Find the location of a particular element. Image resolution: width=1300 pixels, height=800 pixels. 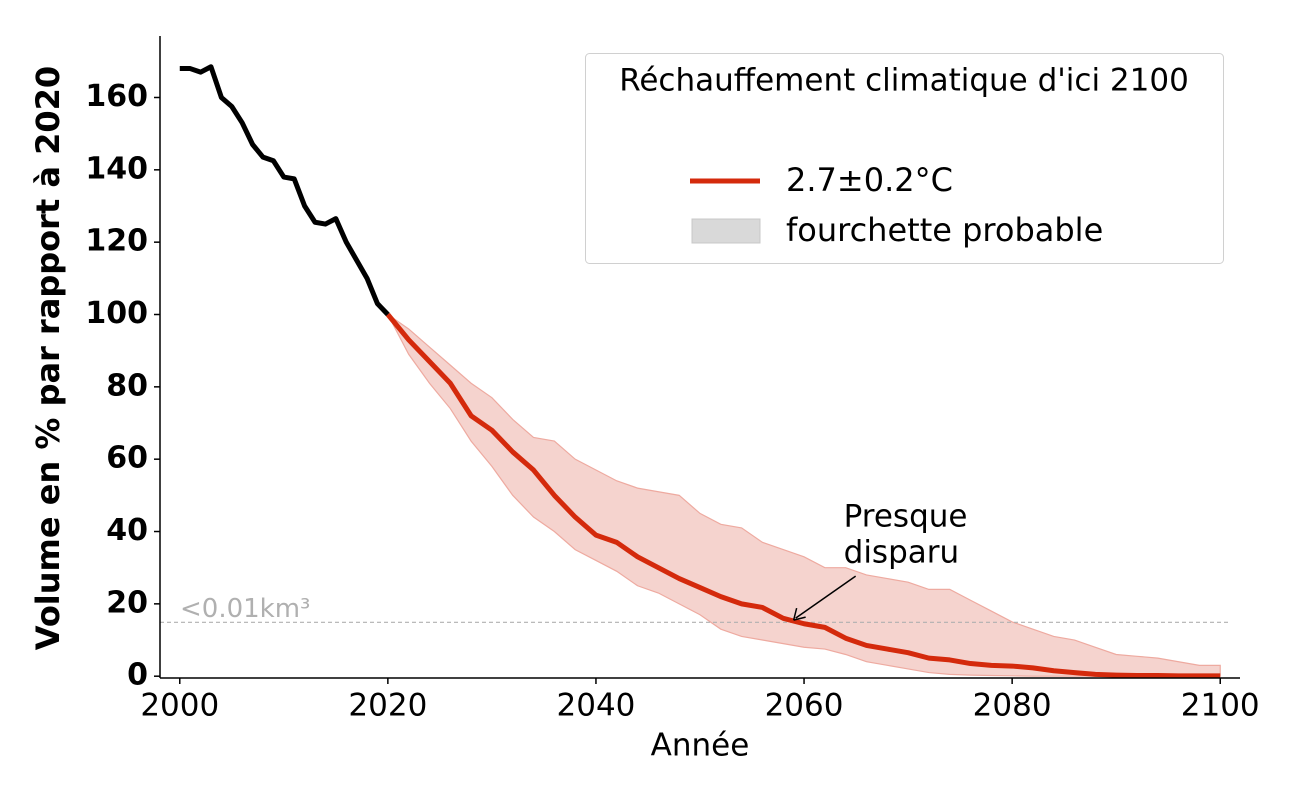

x-tick-label: 2020 is located at coordinates (387, 706).